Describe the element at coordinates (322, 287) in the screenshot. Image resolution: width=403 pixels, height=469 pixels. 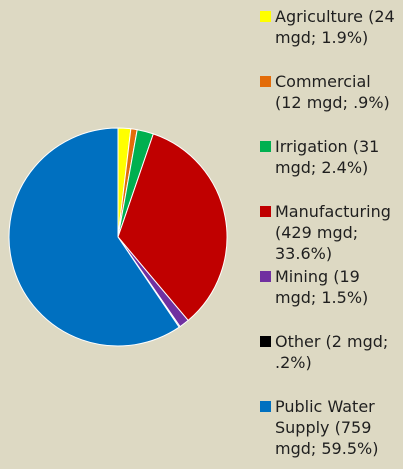
I see `legend-label-mining: Mining (19 mgd; 1.5%)` at that location.